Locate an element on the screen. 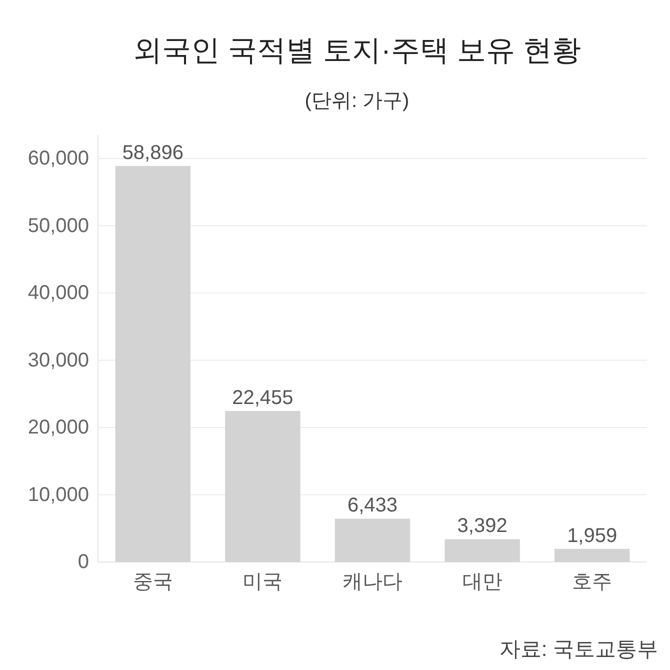  data-label: 3,392 is located at coordinates (482, 526).